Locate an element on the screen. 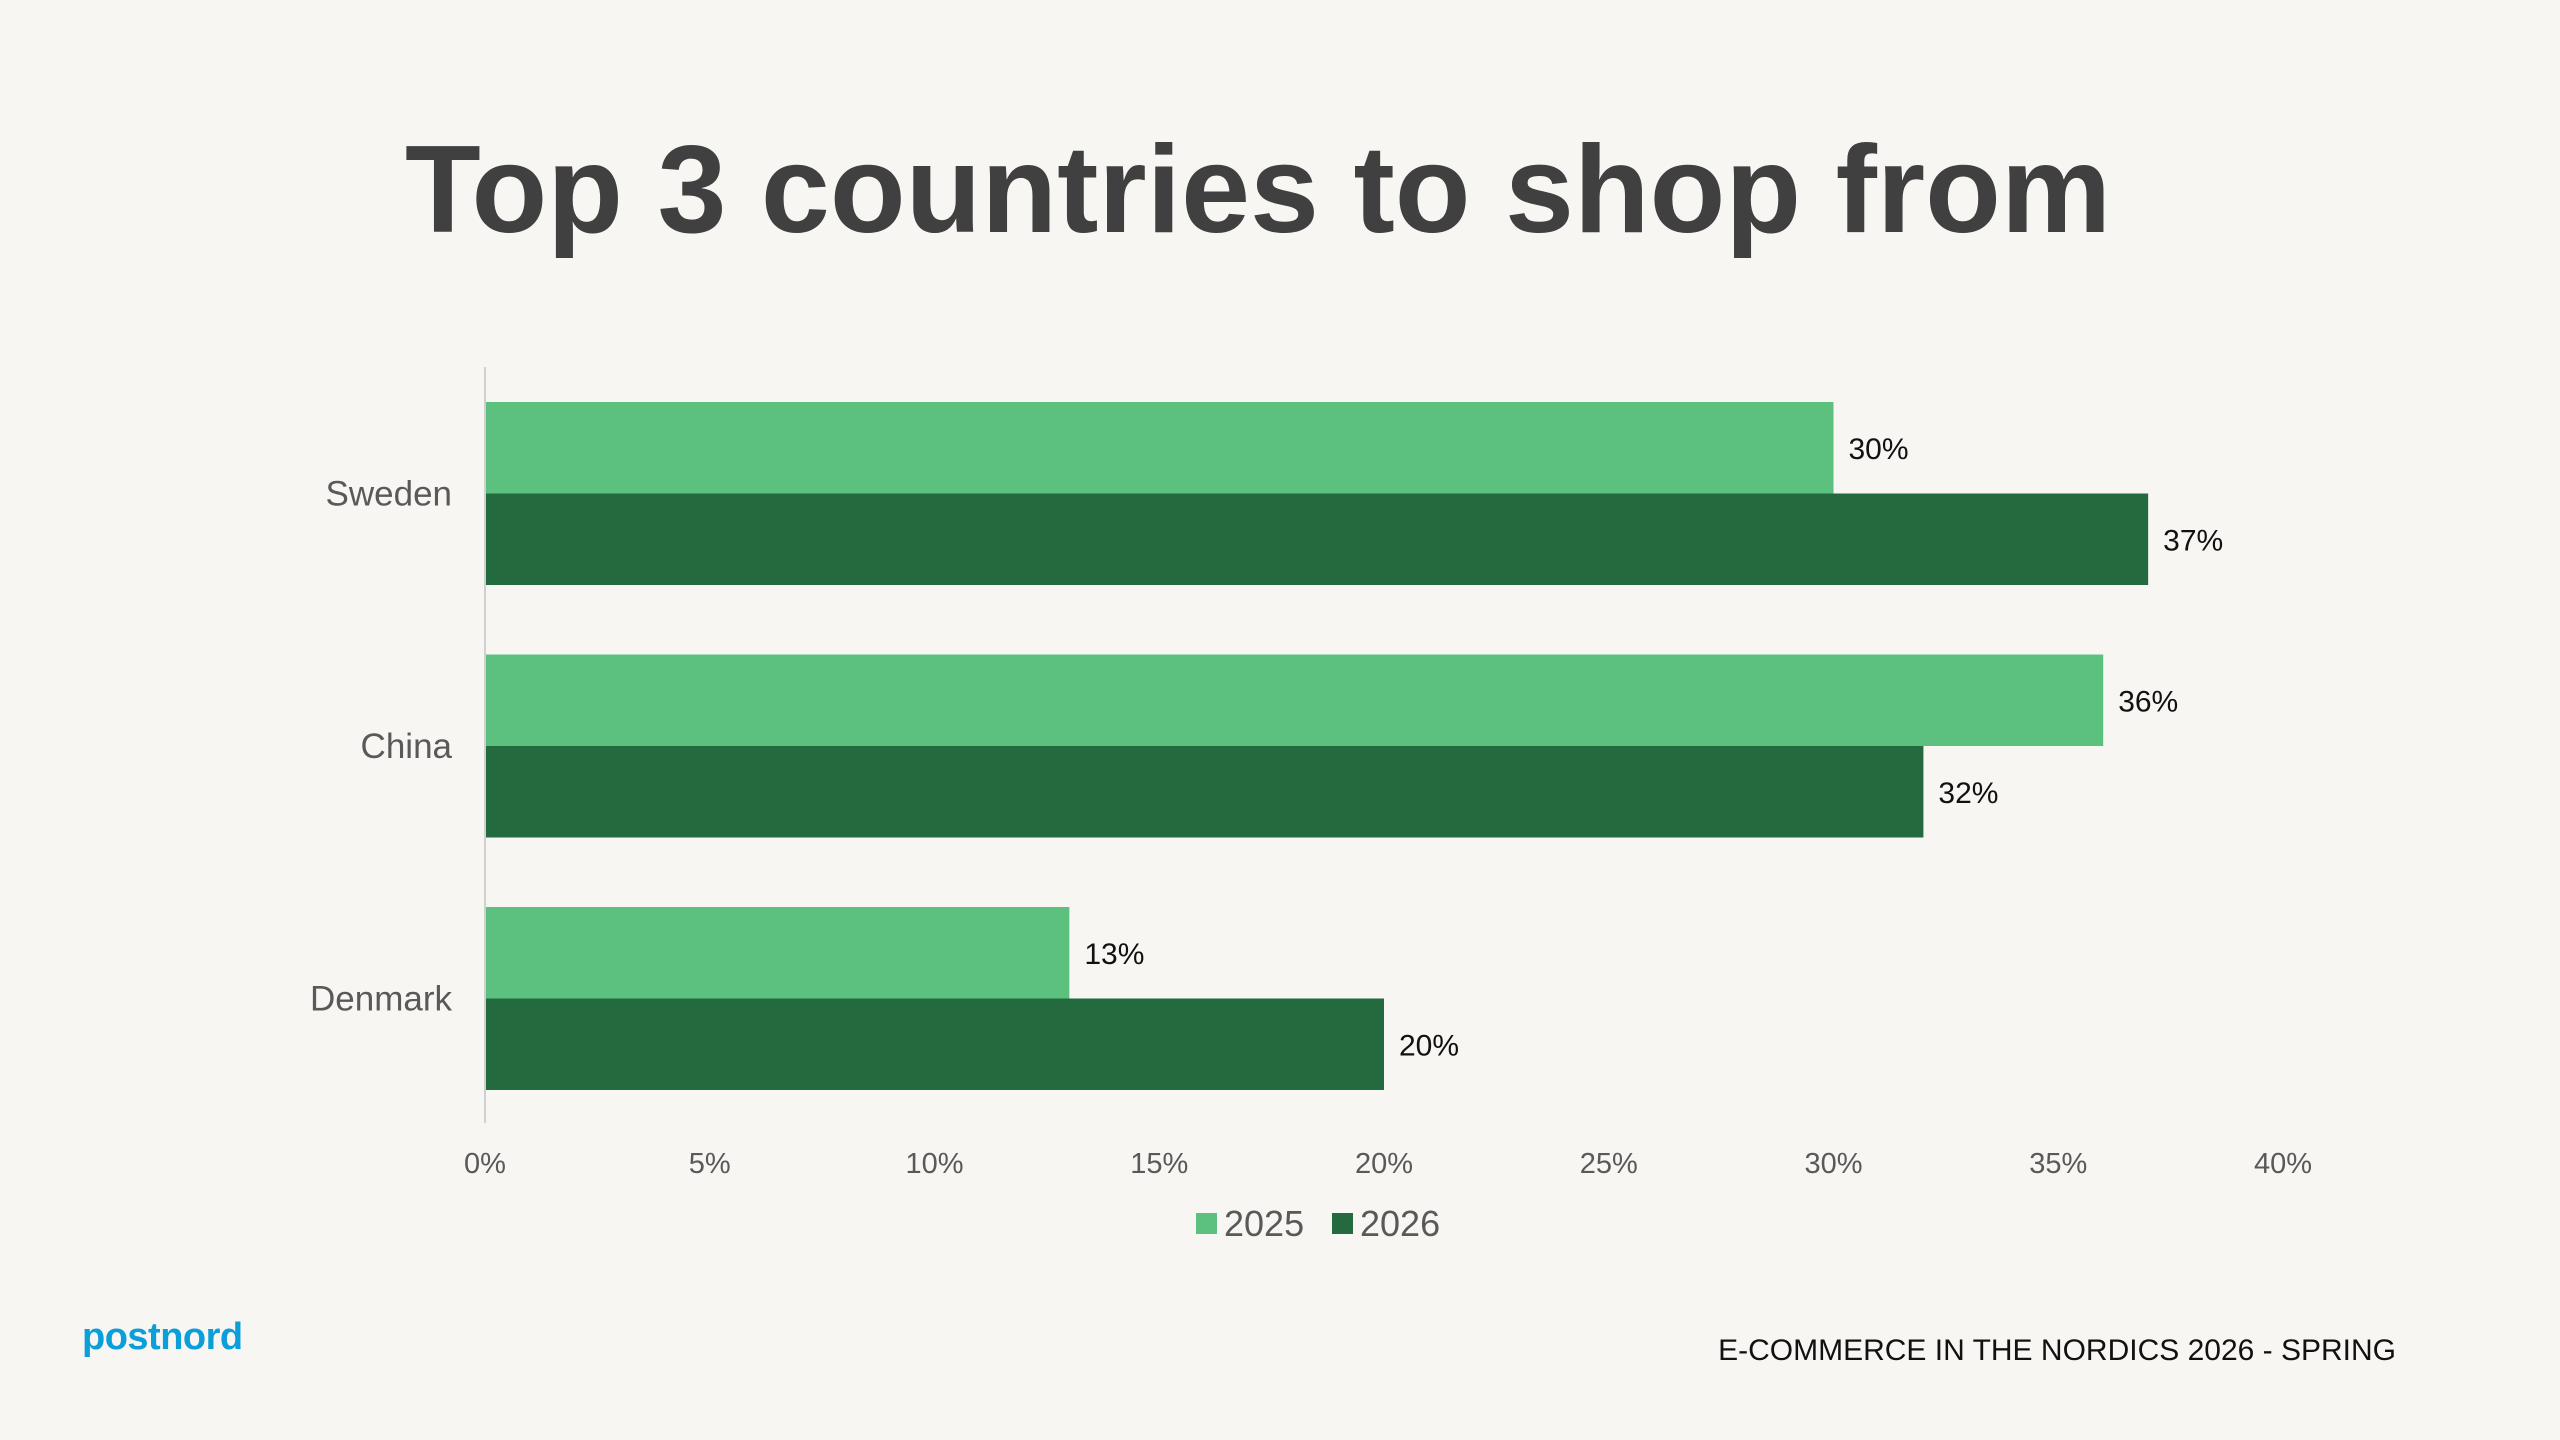 Image resolution: width=2560 pixels, height=1440 pixels. bar-denmark-2025 is located at coordinates (778, 953).